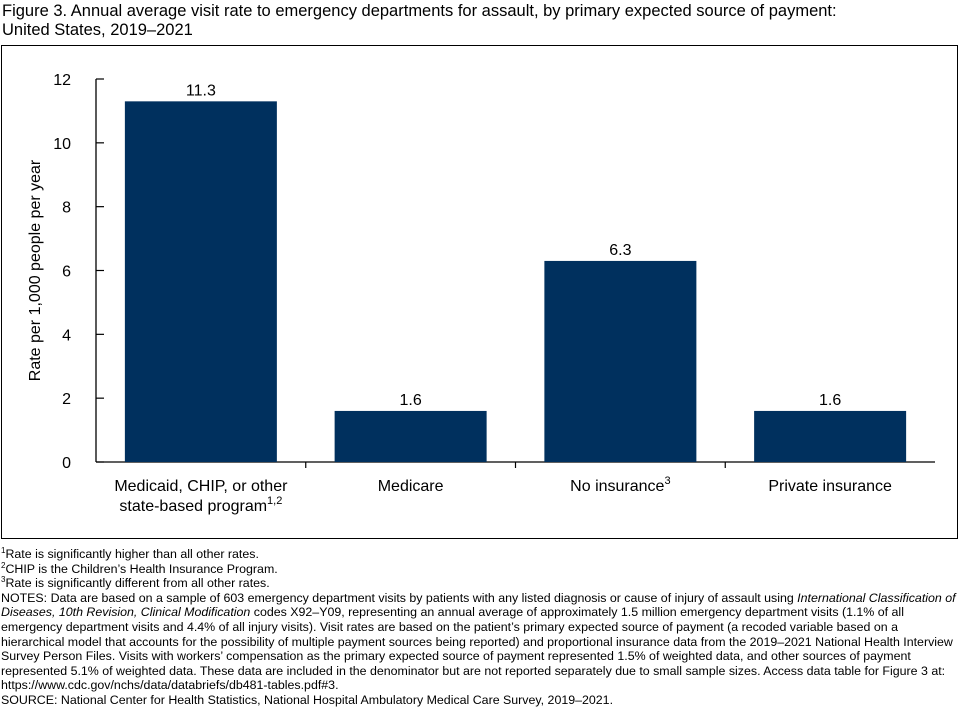 This screenshot has width=960, height=720. What do you see at coordinates (97, 30) in the screenshot?
I see `figure-title-line-2: United States, 2019–2021` at bounding box center [97, 30].